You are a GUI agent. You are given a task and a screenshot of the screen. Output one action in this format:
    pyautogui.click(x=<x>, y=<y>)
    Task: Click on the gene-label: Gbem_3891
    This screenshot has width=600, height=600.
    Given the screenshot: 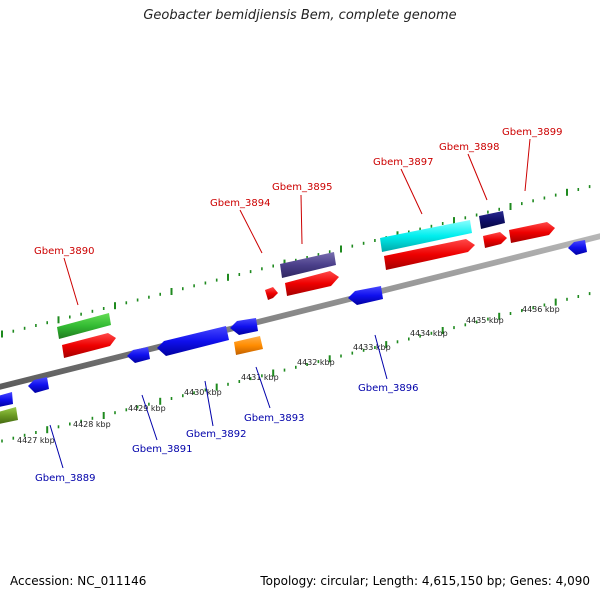 What is the action you would take?
    pyautogui.click(x=162, y=449)
    